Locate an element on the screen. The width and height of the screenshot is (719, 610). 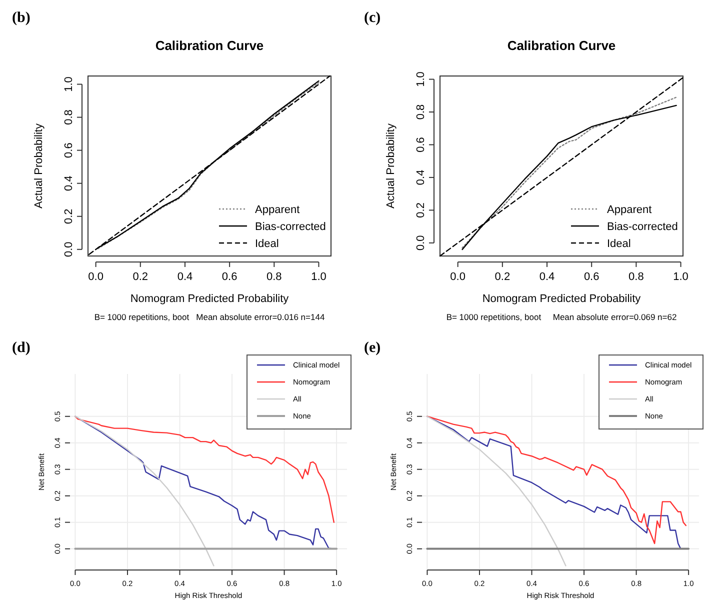
text: B= 1000 repetitions, boot Mean absolute error=0.016 n=144 is located at coordinates (209, 317).